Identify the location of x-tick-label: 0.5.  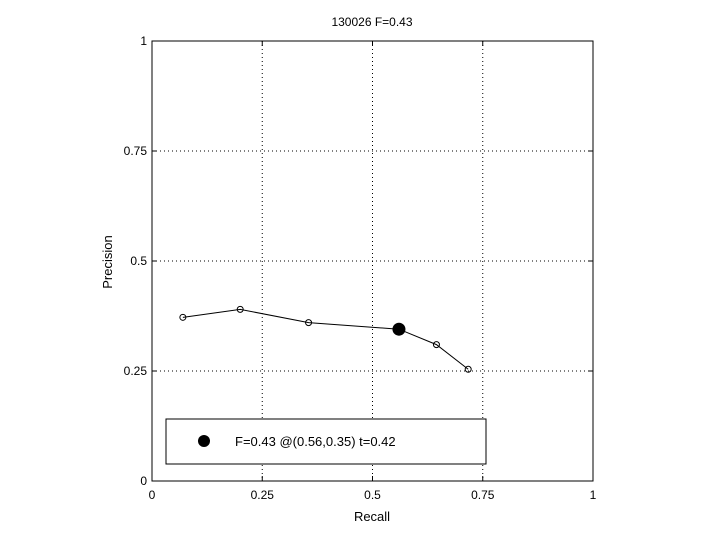
(372, 495).